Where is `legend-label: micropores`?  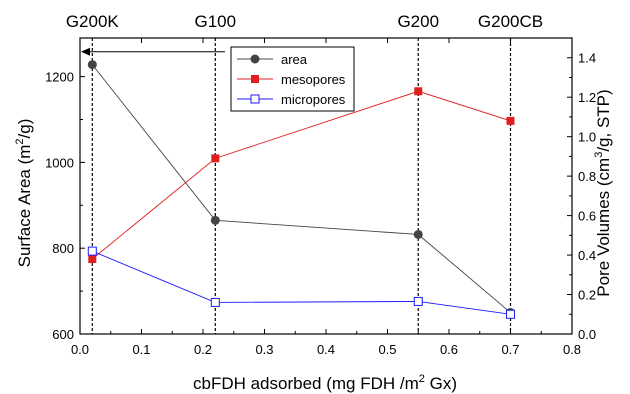 legend-label: micropores is located at coordinates (313, 99).